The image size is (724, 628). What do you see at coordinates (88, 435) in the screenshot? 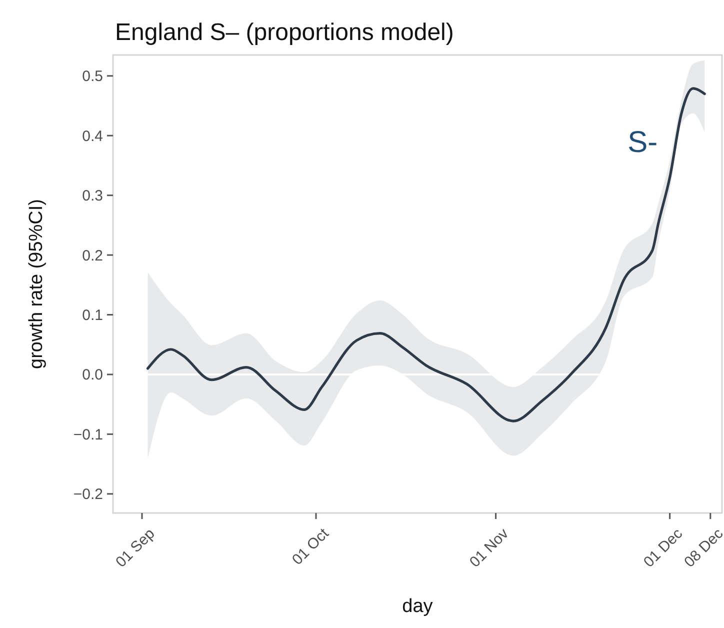
I see `y-tick-label: −0.1` at bounding box center [88, 435].